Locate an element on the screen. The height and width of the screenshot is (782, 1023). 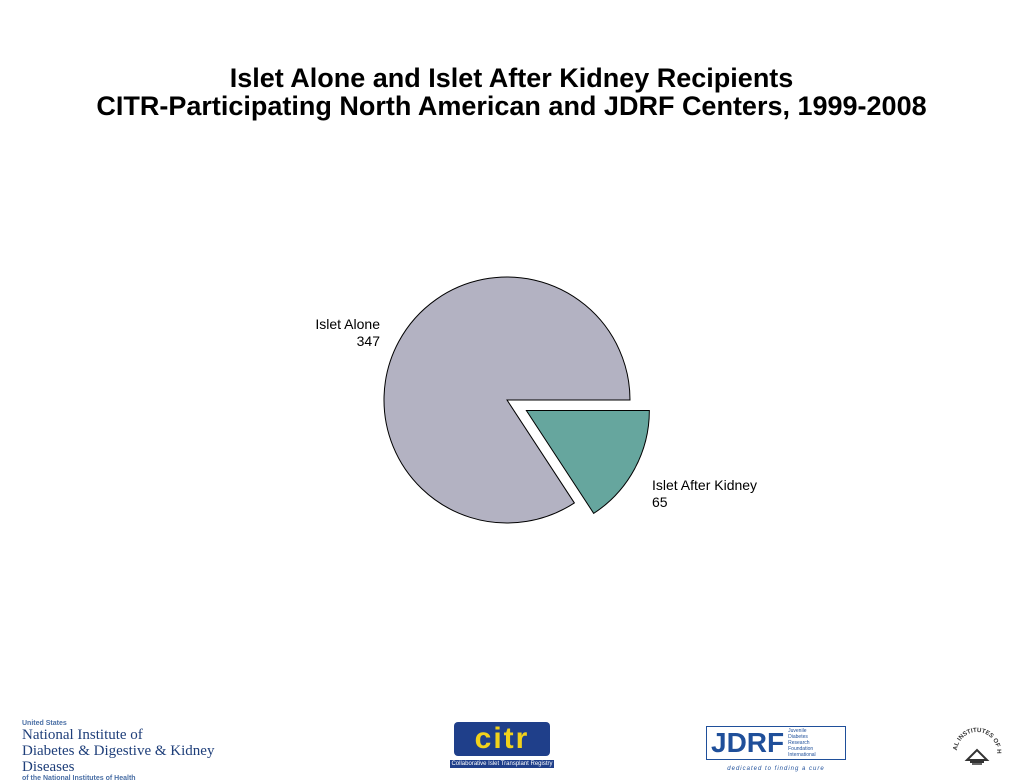
jdrf-side-3: Research is located at coordinates (799, 743).